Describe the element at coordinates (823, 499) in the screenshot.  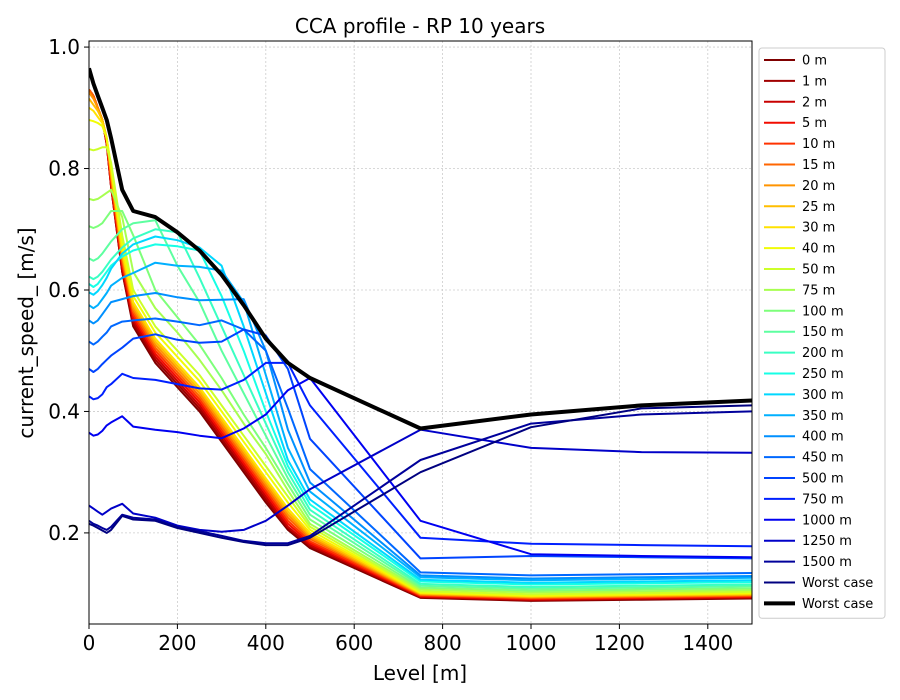
I see `legend-label: 750 m` at that location.